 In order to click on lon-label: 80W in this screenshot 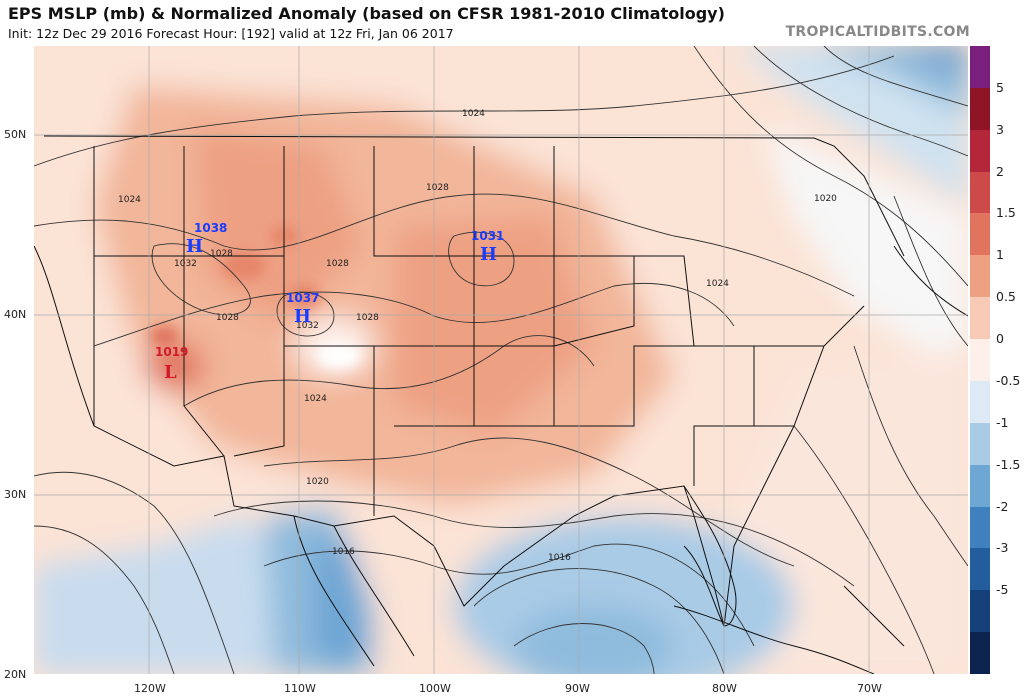, I will do `click(724, 688)`.